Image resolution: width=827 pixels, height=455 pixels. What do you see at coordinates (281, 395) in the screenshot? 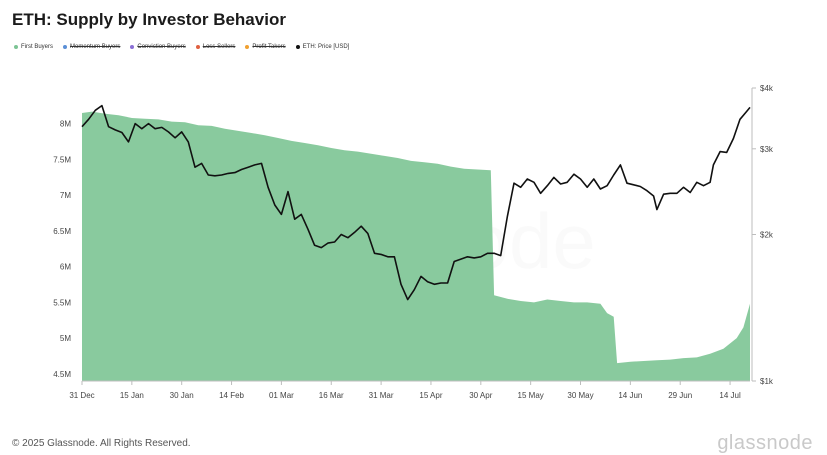
I see `x-tick-label: 01 Mar` at bounding box center [281, 395].